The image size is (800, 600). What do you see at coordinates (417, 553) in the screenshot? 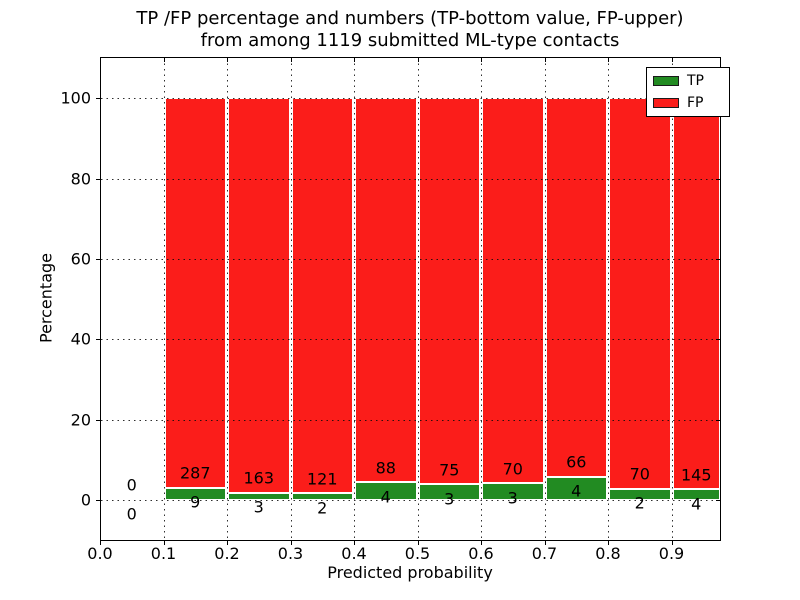
I see `x-tick-label: 0.5` at bounding box center [417, 553].